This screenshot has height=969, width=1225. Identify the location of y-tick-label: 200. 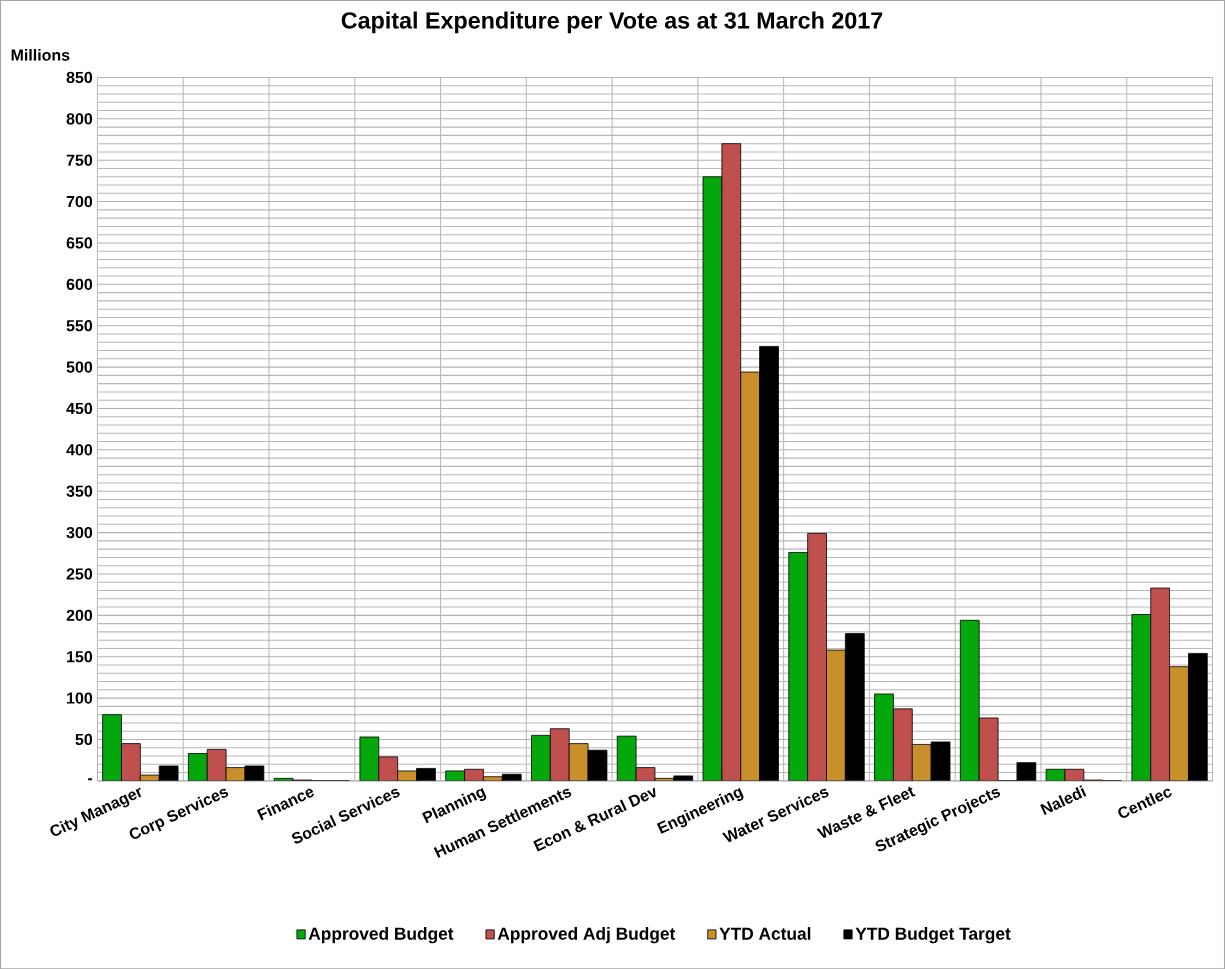
(79, 615).